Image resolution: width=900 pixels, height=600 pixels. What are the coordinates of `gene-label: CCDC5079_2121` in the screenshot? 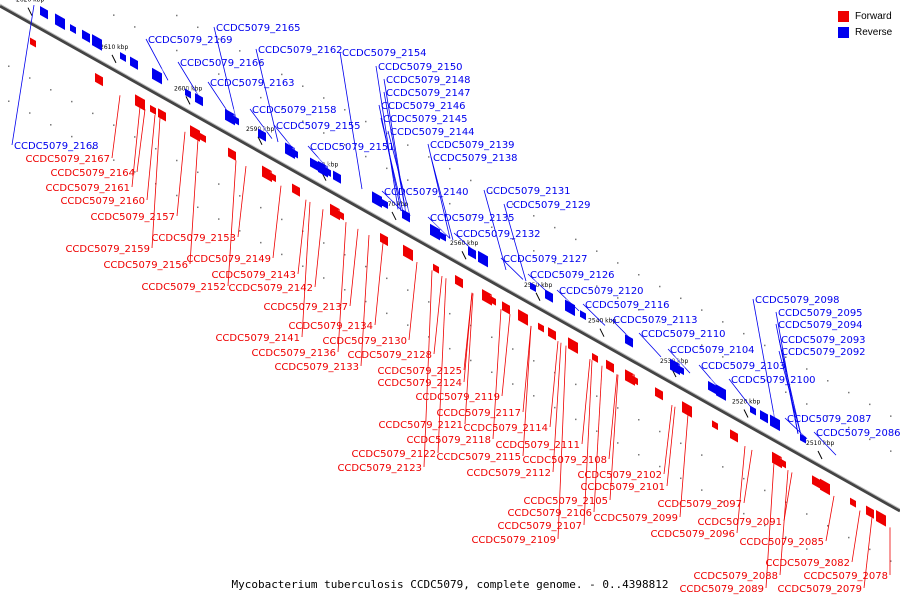 It's located at (420, 425).